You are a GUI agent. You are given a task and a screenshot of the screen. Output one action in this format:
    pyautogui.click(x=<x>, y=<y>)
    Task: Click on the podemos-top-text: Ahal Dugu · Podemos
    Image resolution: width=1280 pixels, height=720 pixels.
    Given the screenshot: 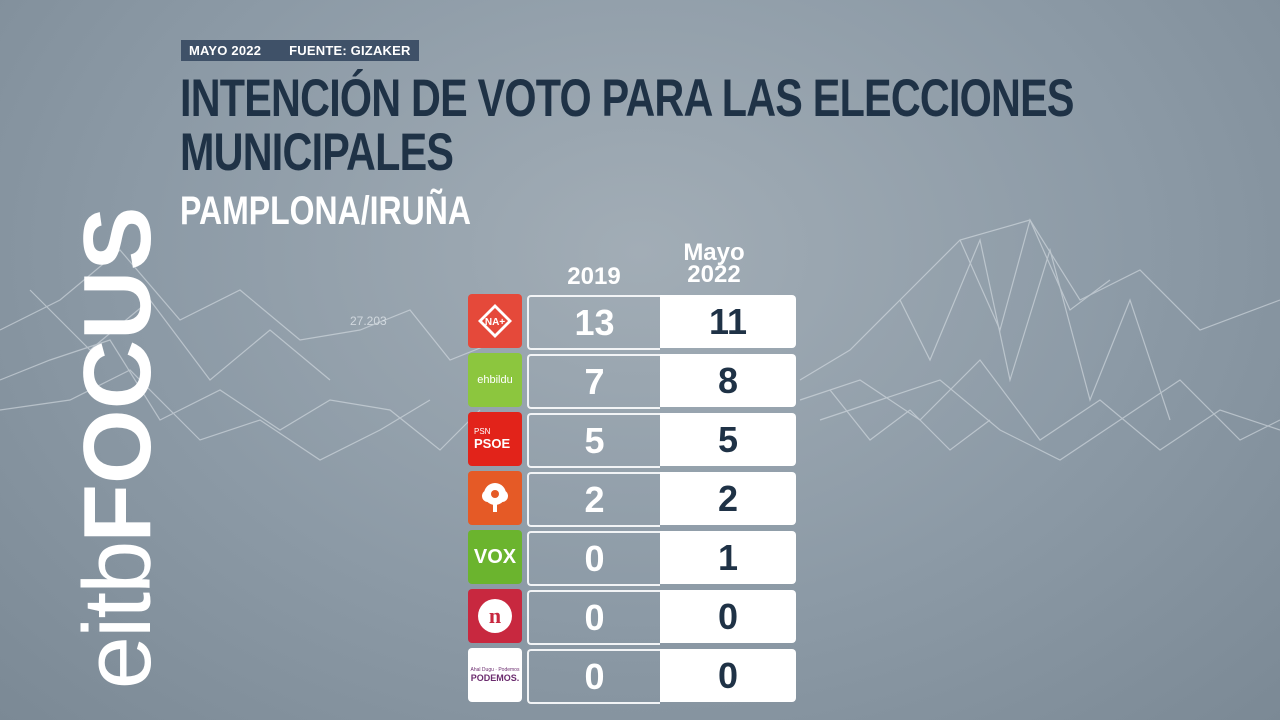 What is the action you would take?
    pyautogui.click(x=495, y=670)
    